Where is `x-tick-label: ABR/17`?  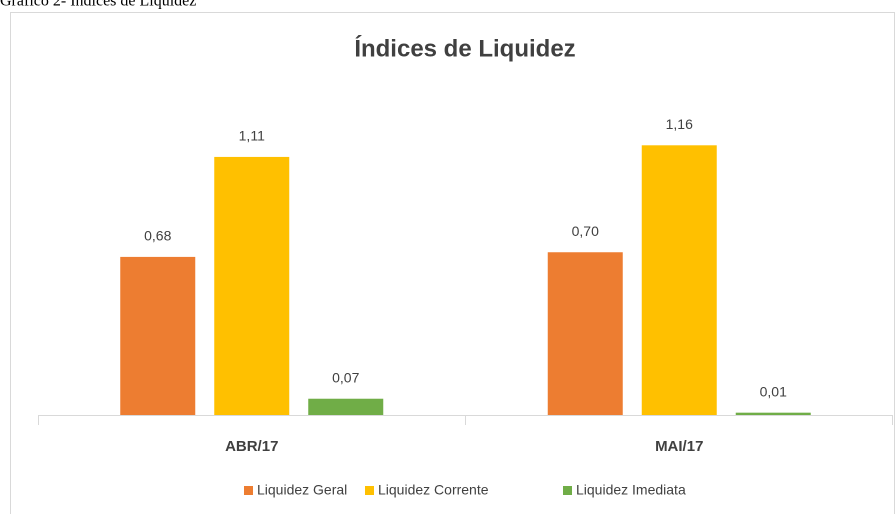 x-tick-label: ABR/17 is located at coordinates (251, 446).